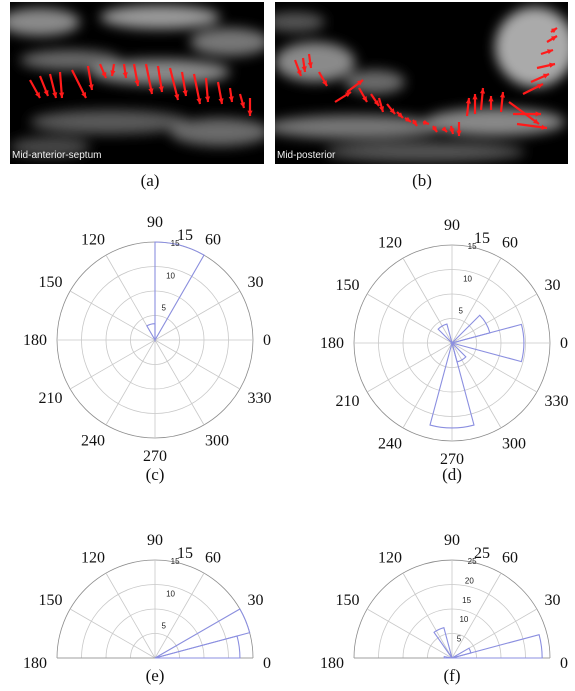 The width and height of the screenshot is (575, 691). I want to click on caption-b: (b), so click(422, 180).